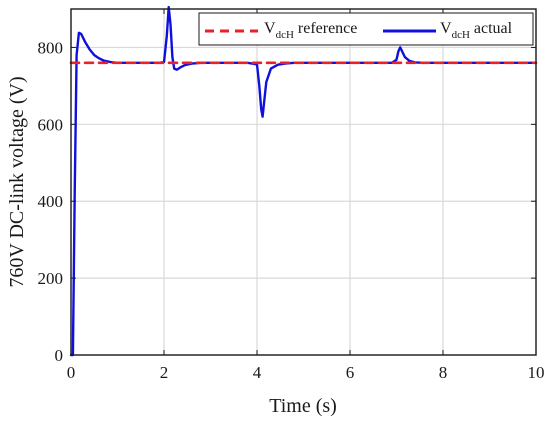 This screenshot has height=423, width=550. What do you see at coordinates (303, 406) in the screenshot?
I see `x-axis-label: Time (s)` at bounding box center [303, 406].